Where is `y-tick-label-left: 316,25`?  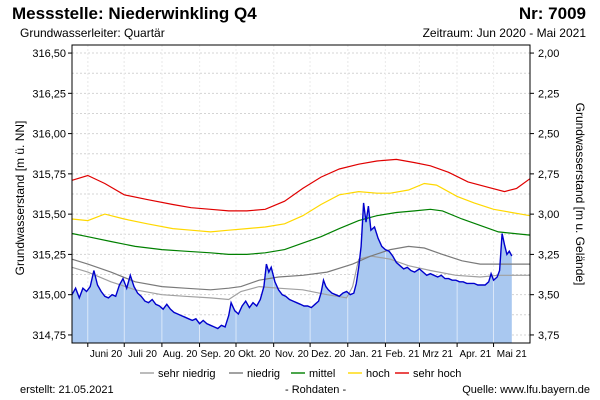
y-tick-label-left: 316,25 is located at coordinates (49, 94).